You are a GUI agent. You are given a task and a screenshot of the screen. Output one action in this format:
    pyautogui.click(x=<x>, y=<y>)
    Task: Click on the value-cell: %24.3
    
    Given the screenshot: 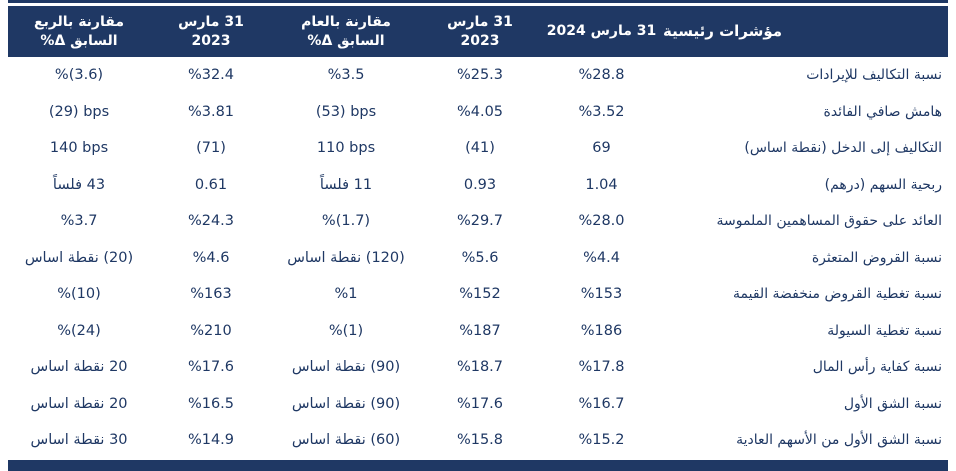 What is the action you would take?
    pyautogui.click(x=211, y=221)
    